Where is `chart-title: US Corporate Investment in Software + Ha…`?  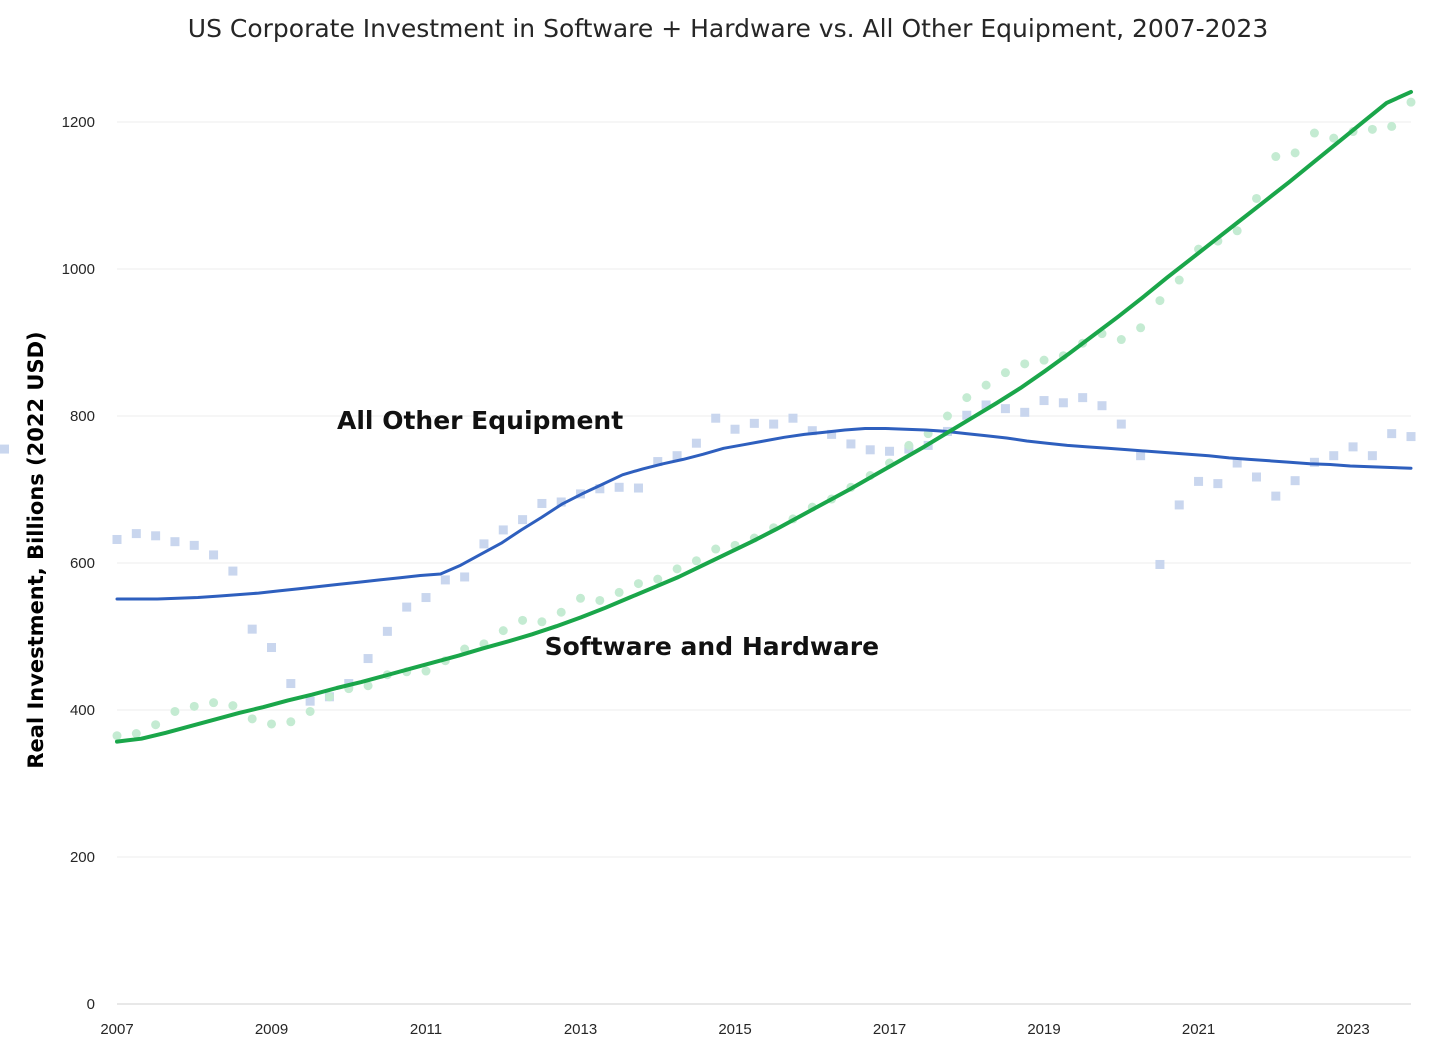
chart-title: US Corporate Investment in Software + Ha… is located at coordinates (728, 28).